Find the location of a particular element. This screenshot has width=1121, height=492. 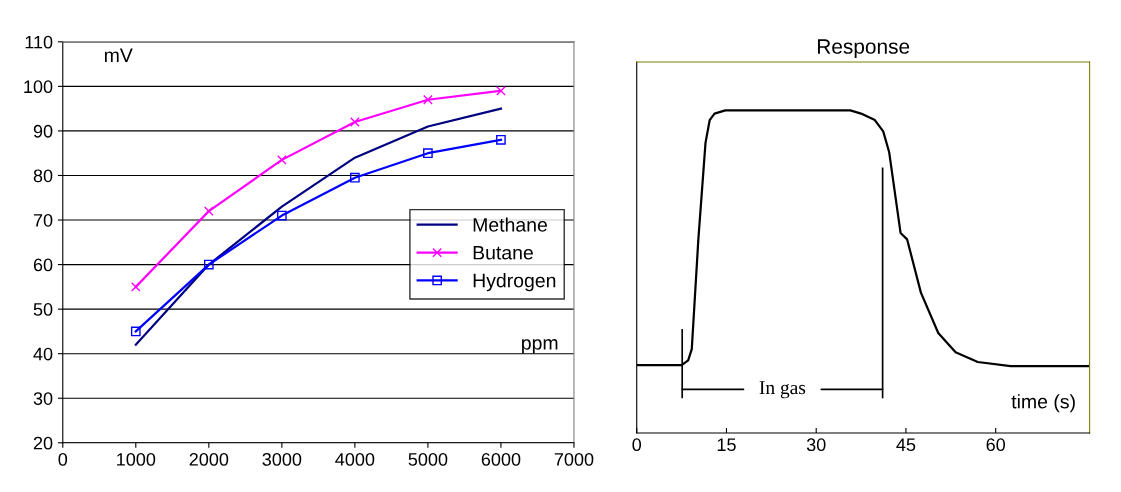

x-tick-label: 6000 is located at coordinates (501, 459).